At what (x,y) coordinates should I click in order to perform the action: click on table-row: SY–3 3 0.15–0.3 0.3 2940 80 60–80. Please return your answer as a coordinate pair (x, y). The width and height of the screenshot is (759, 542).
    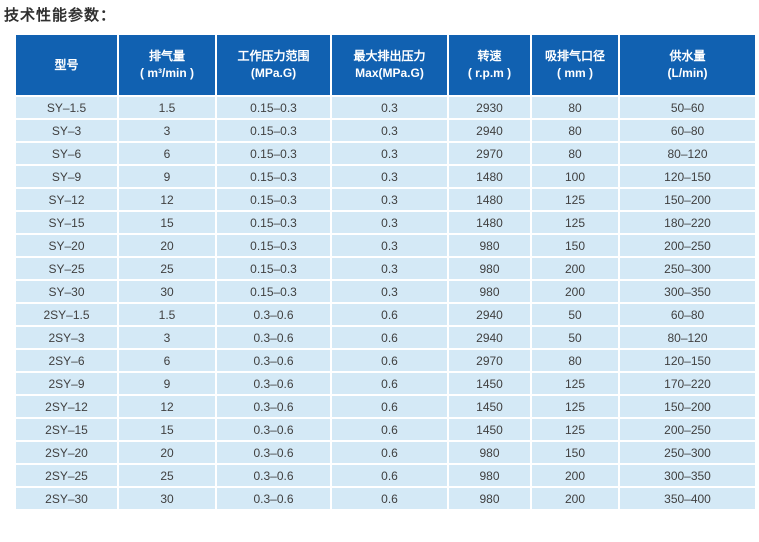
    Looking at the image, I should click on (385, 130).